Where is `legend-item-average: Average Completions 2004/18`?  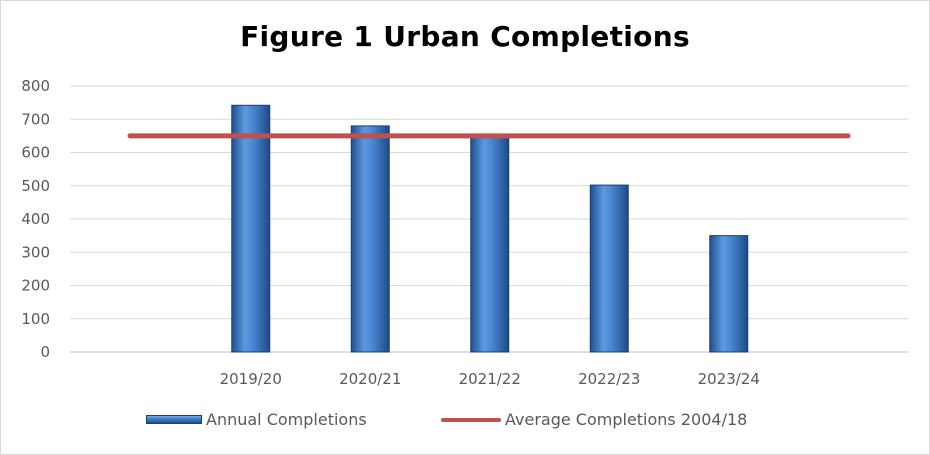
legend-item-average: Average Completions 2004/18 is located at coordinates (594, 419).